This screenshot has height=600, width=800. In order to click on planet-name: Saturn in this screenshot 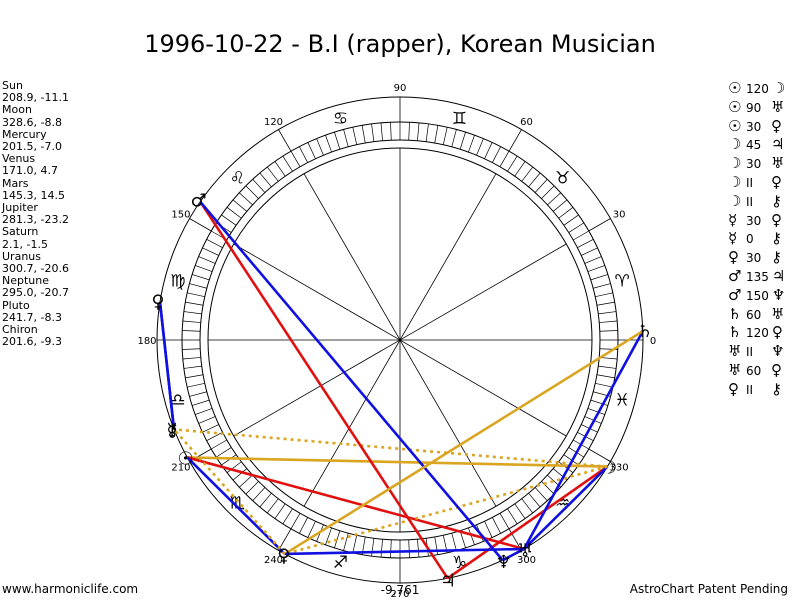, I will do `click(20, 232)`.